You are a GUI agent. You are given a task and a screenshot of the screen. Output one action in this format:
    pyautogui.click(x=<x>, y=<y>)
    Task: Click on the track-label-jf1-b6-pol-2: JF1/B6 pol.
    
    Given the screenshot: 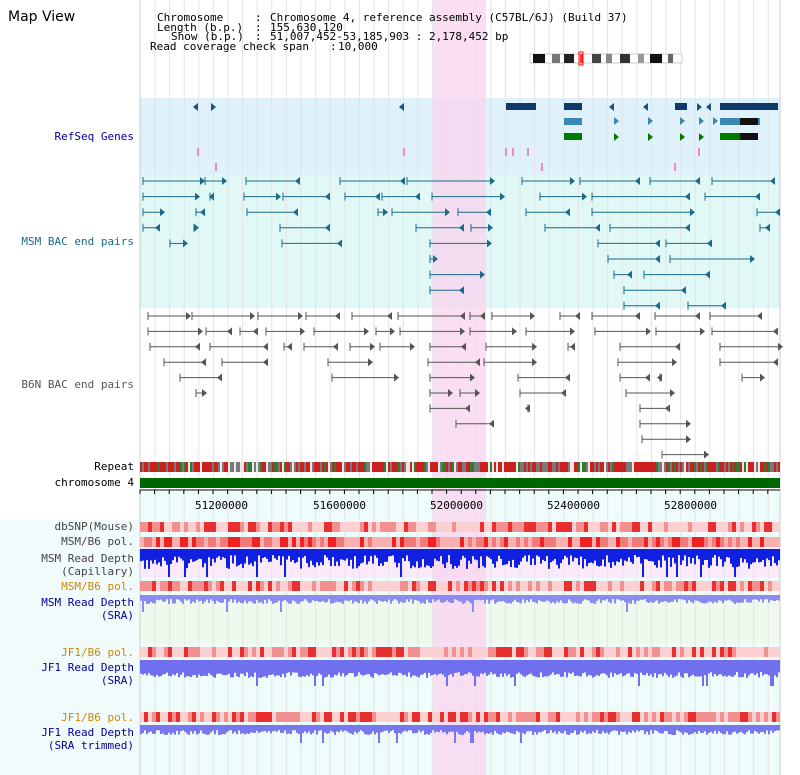 What is the action you would take?
    pyautogui.click(x=97, y=717)
    